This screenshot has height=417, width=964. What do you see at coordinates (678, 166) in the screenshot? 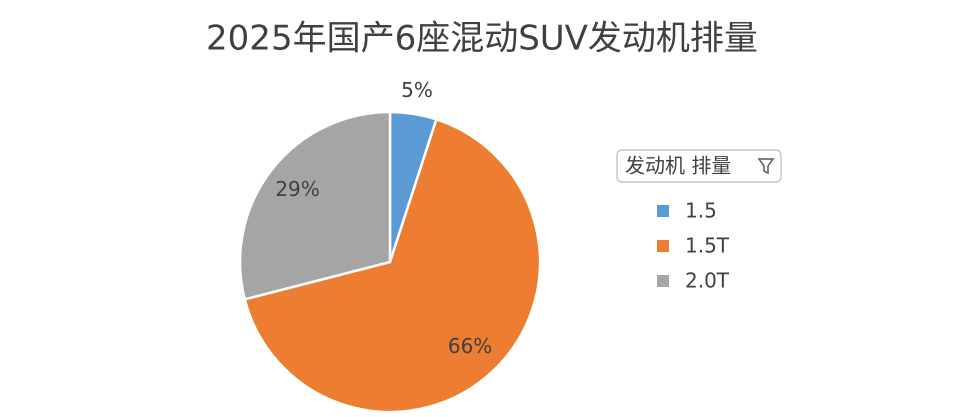
I see `legend-title: 发动机 排量` at bounding box center [678, 166].